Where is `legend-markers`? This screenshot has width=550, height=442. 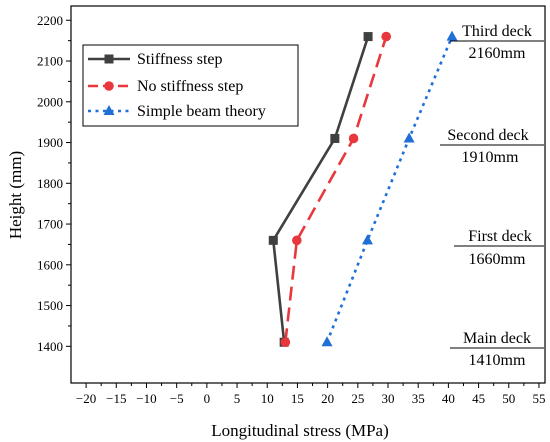
legend-markers is located at coordinates (109, 84).